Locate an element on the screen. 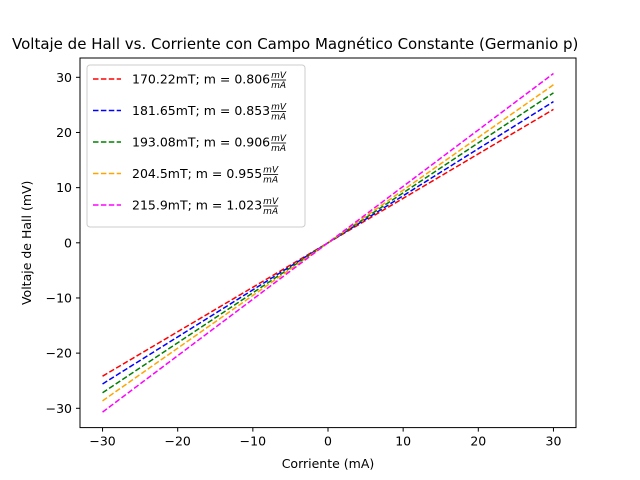 The image size is (640, 480). x-tick-label: 30 is located at coordinates (554, 441).